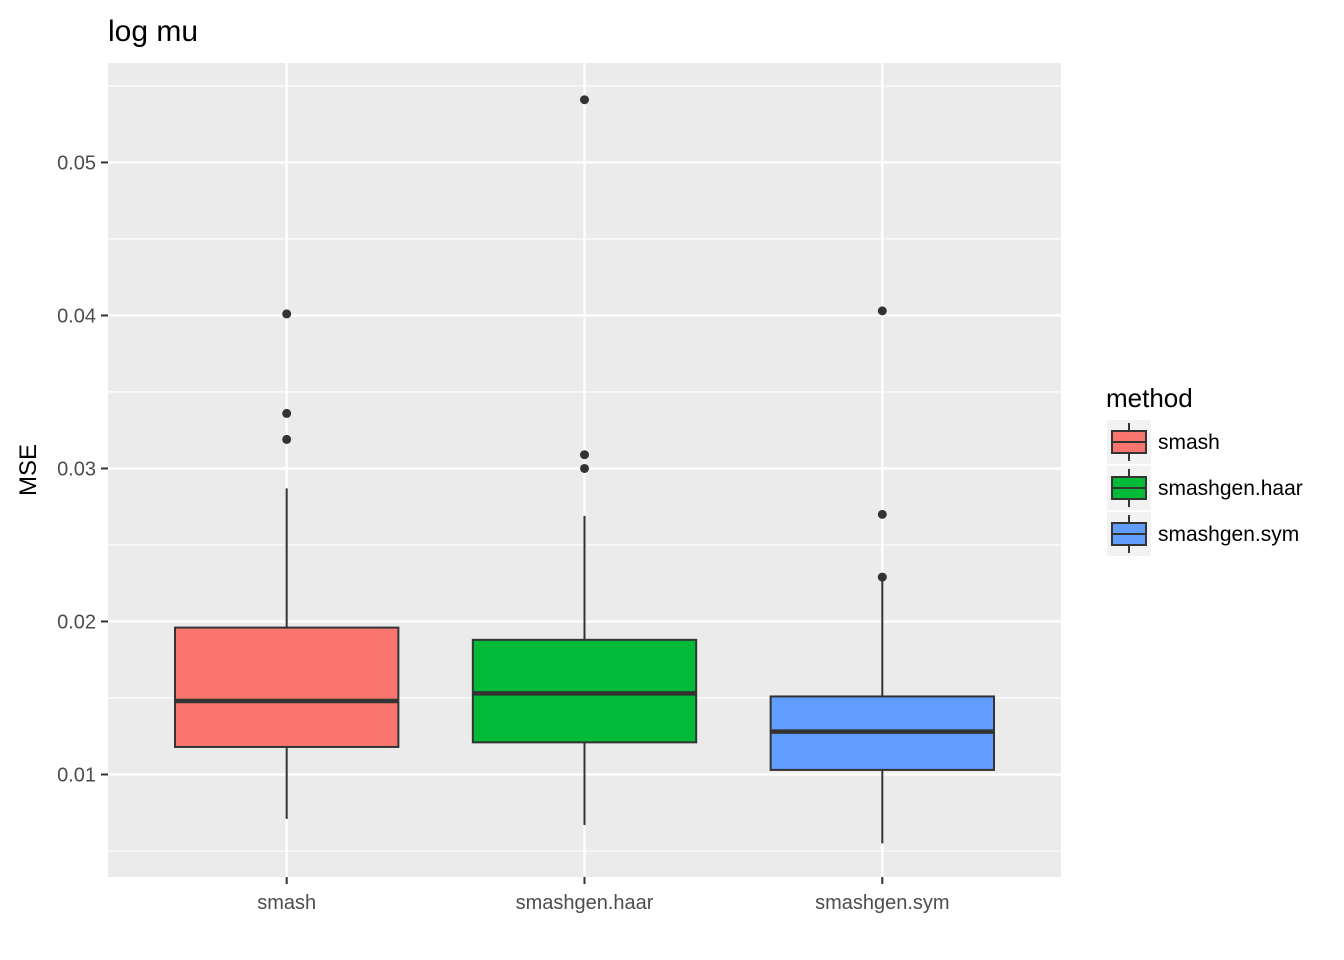 This screenshot has width=1344, height=960. Describe the element at coordinates (76, 469) in the screenshot. I see `y-tick-label-2: 0.03` at that location.